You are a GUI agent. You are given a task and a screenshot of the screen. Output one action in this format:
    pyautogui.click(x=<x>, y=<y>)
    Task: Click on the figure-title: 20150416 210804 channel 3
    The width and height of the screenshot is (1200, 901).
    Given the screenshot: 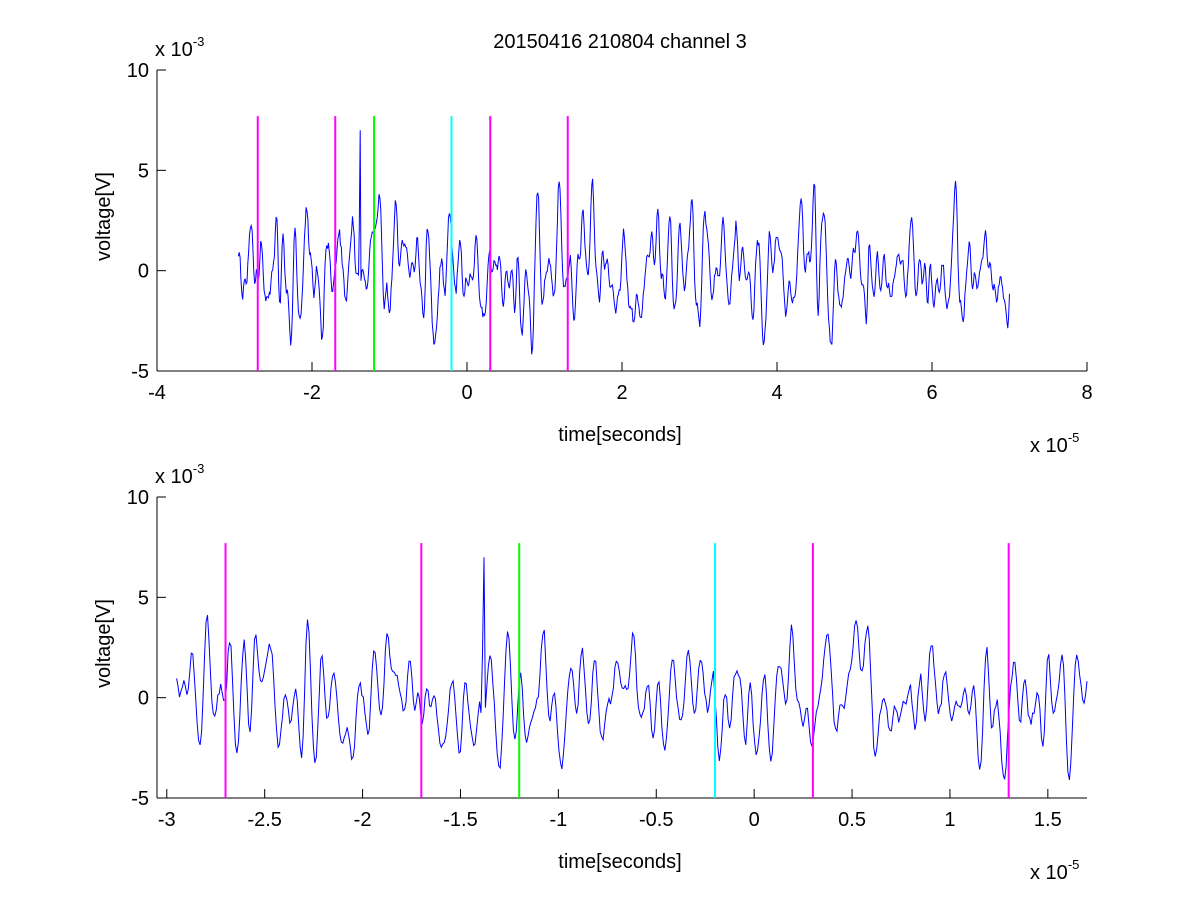 What is the action you would take?
    pyautogui.click(x=620, y=42)
    